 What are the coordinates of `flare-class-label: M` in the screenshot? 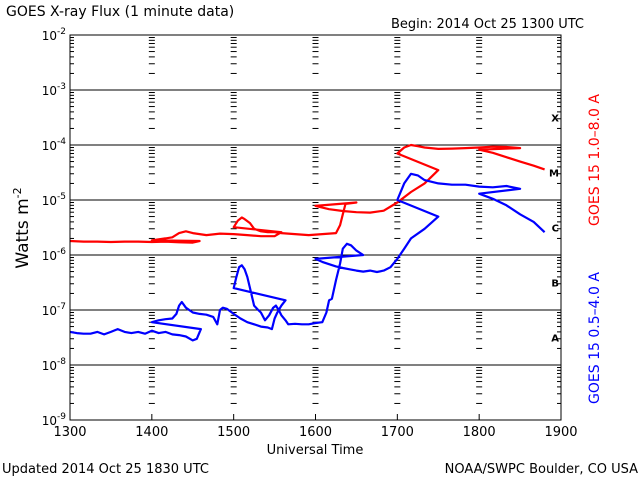 It's located at (554, 174).